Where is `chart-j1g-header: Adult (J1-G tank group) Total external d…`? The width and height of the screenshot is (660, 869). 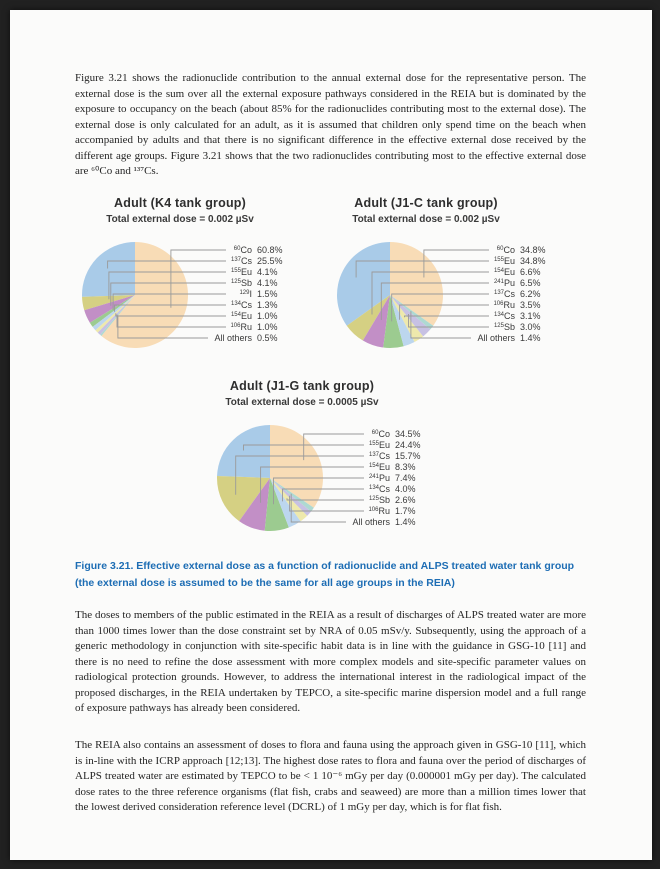
chart-j1g-header: Adult (J1-G tank group) Total external d… is located at coordinates (302, 393).